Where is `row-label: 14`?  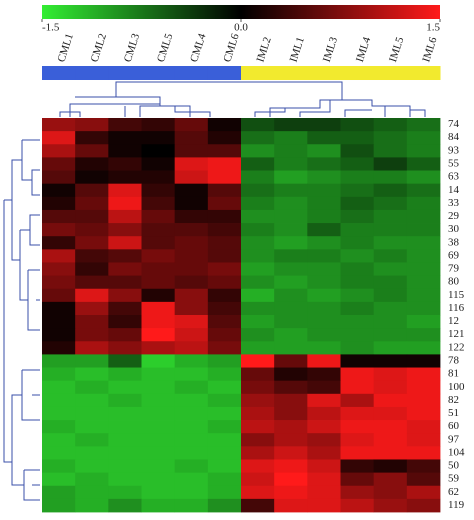 row-label: 14 is located at coordinates (454, 190).